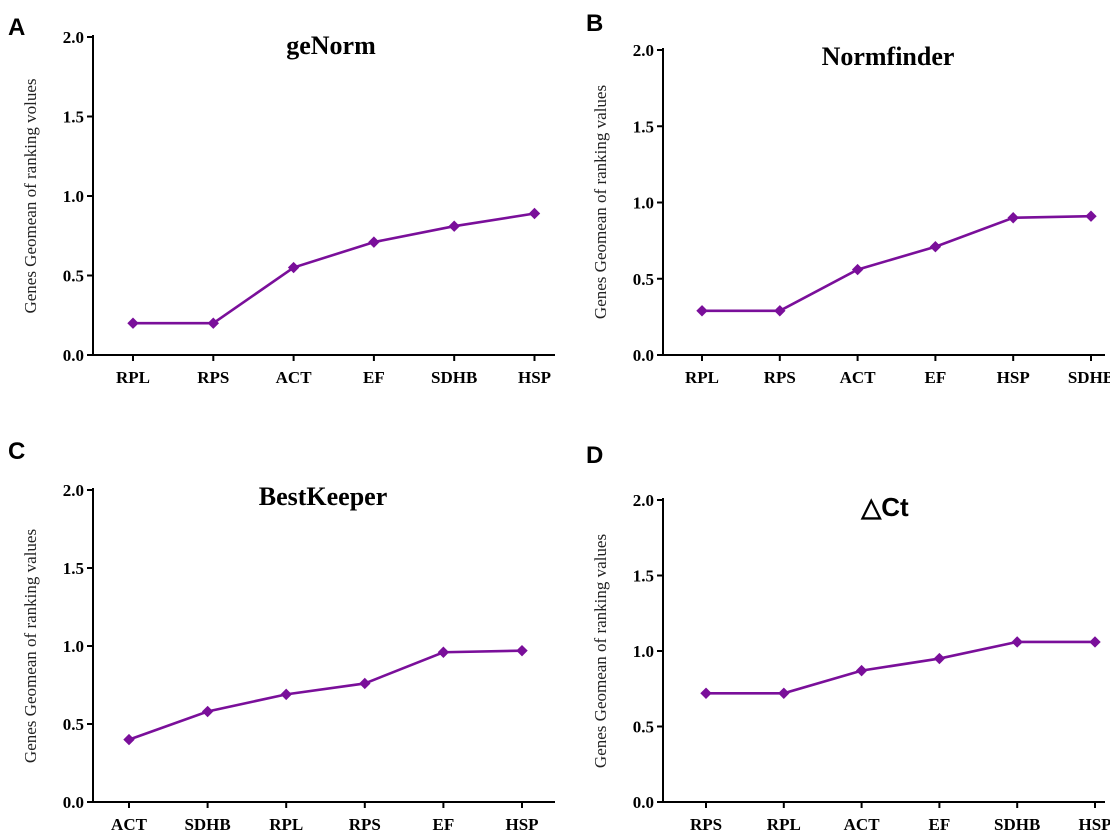 This screenshot has height=834, width=1110. What do you see at coordinates (16, 27) in the screenshot?
I see `panel-letter: A` at bounding box center [16, 27].